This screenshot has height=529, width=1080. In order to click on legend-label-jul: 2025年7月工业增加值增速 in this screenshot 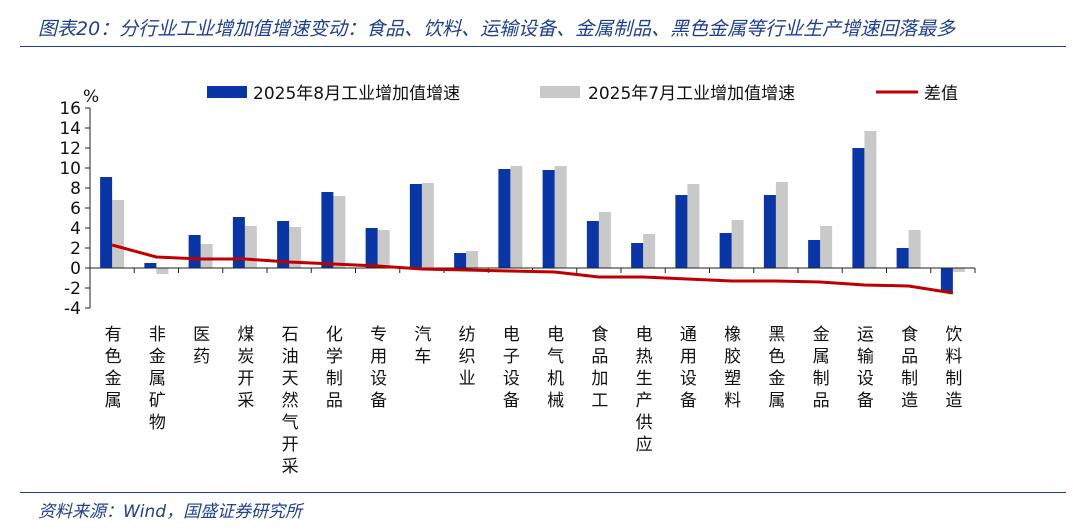, I will do `click(691, 94)`.